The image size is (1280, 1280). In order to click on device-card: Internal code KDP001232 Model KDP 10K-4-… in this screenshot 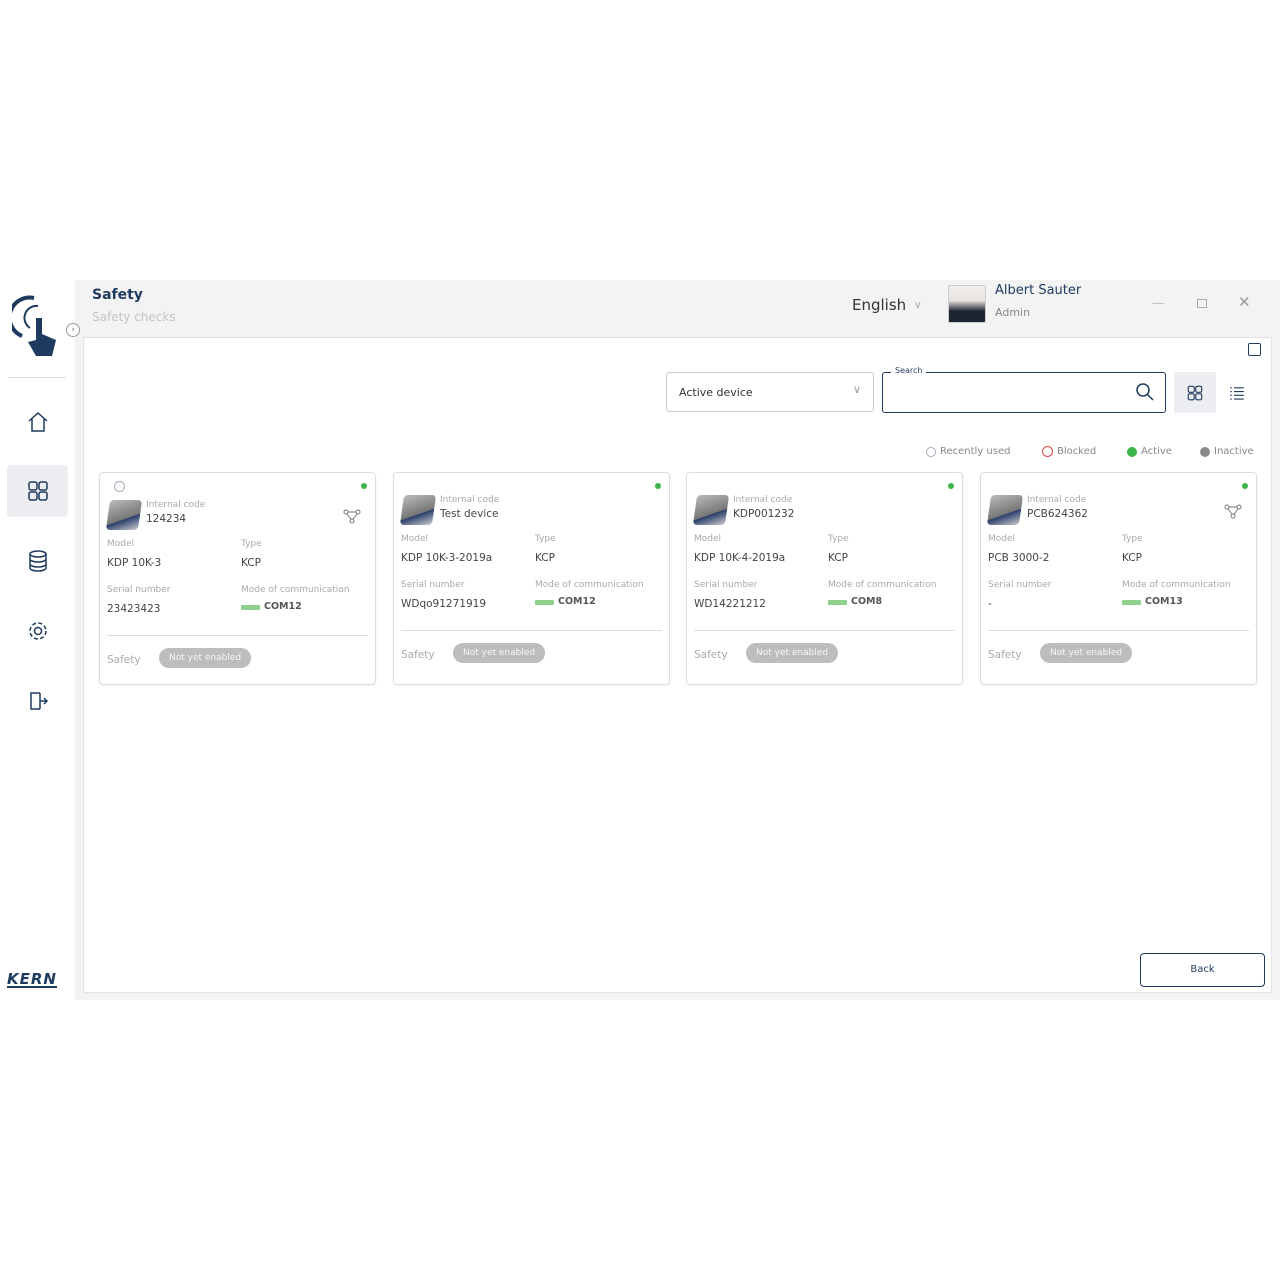, I will do `click(824, 578)`.